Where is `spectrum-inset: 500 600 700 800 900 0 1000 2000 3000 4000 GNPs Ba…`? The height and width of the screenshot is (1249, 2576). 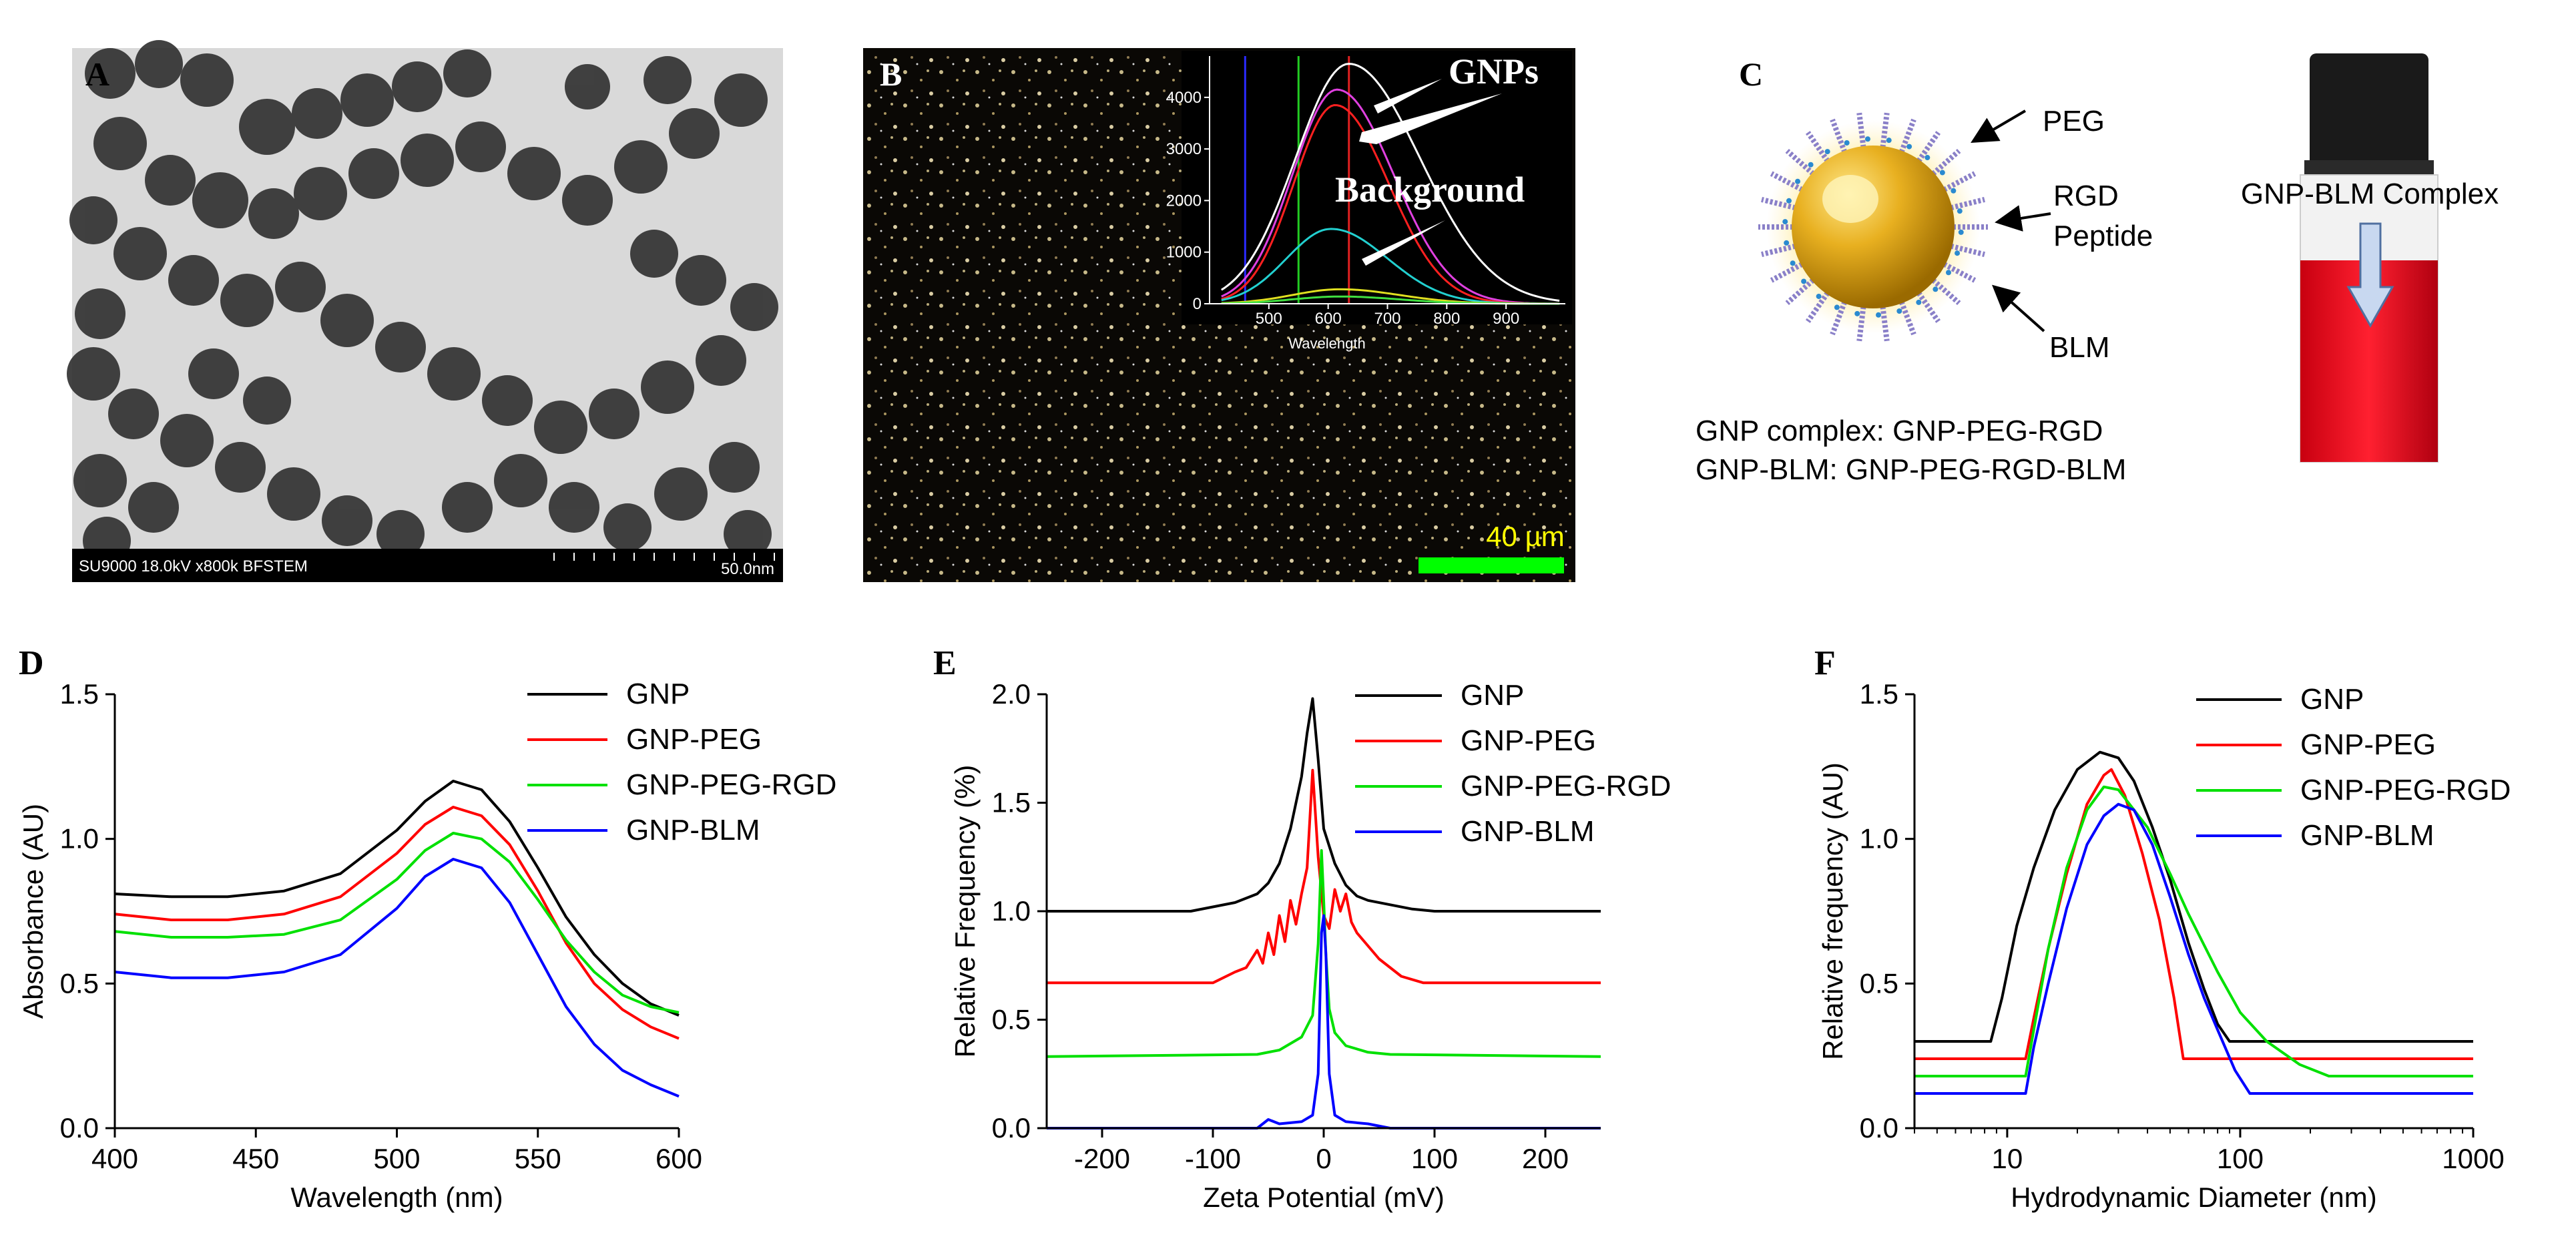 spectrum-inset: 500 600 700 800 900 0 1000 2000 3000 4000 GNPs Ba… is located at coordinates (1369, 201).